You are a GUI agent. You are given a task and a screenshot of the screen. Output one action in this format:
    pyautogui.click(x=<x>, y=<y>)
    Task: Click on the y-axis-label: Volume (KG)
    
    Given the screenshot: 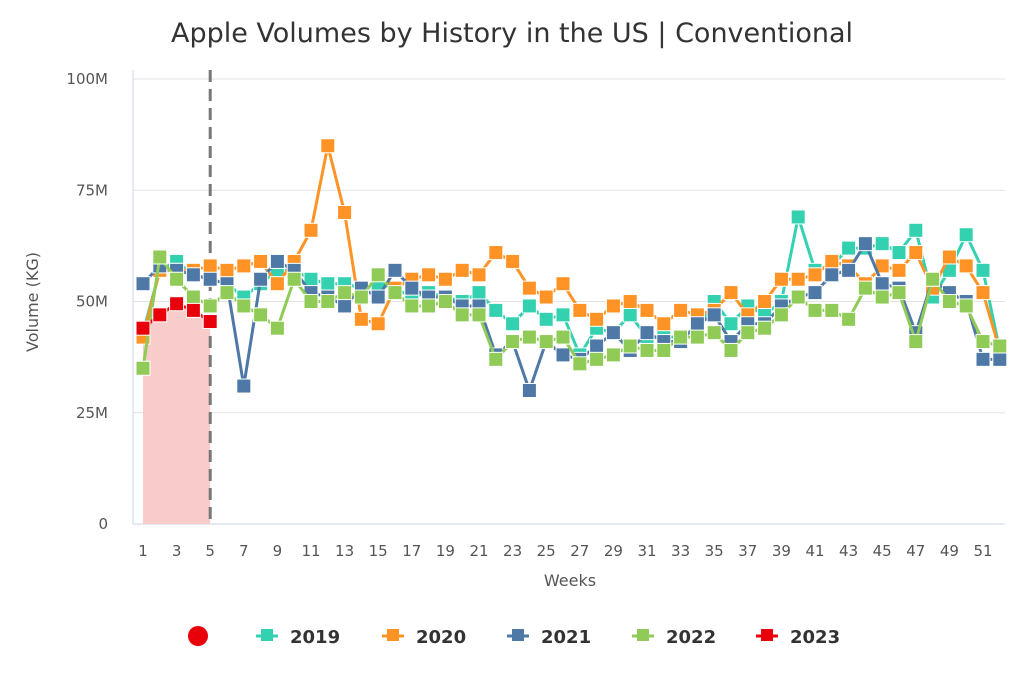 What is the action you would take?
    pyautogui.click(x=32, y=302)
    